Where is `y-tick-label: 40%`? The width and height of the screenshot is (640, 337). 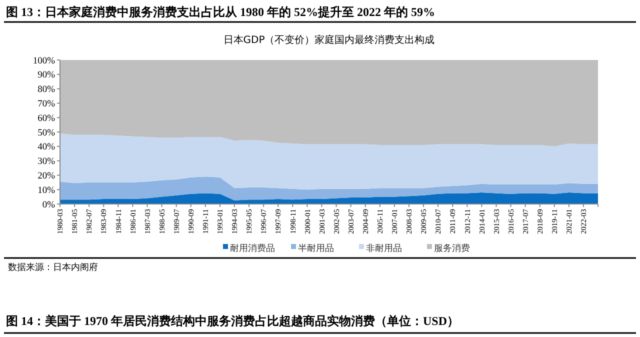 y-tick-label: 40% is located at coordinates (47, 147).